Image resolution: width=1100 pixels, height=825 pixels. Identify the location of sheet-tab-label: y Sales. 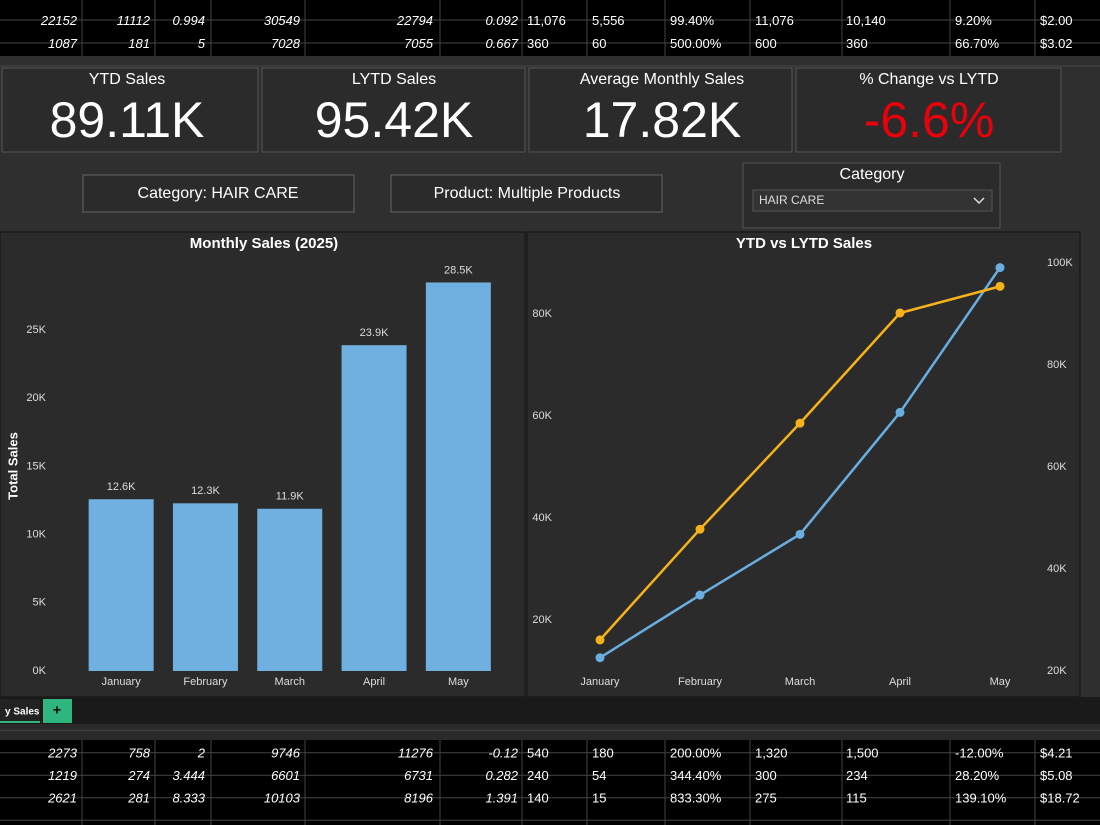
(22, 712).